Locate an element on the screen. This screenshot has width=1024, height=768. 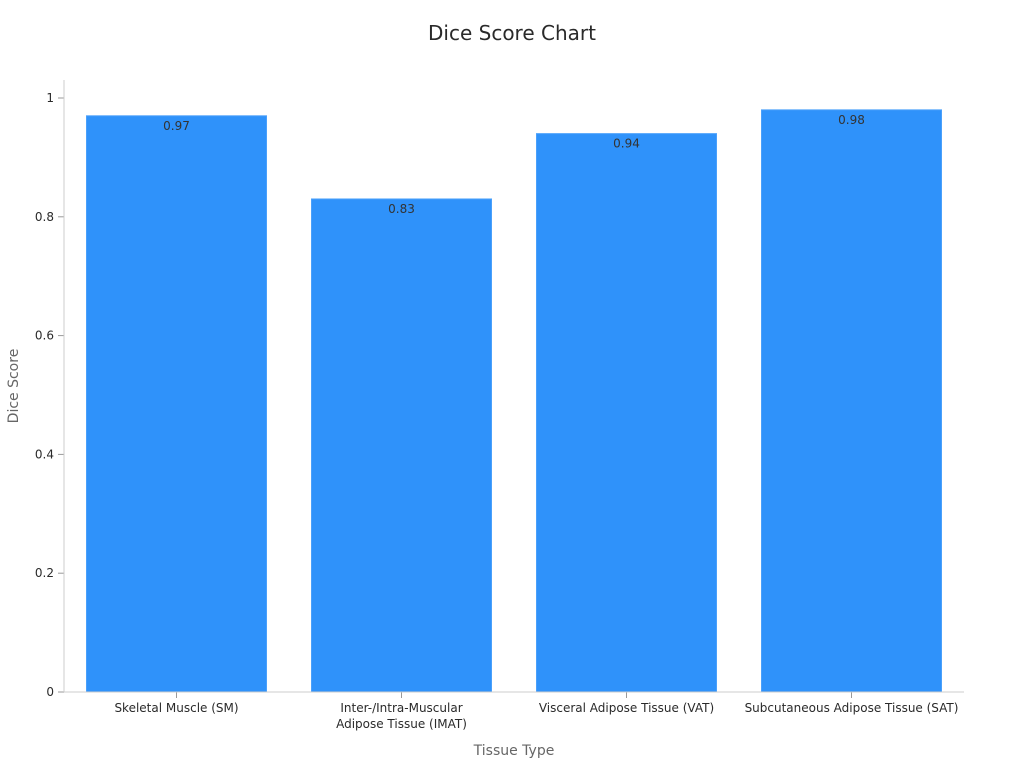
chart-title: Dice Score Chart is located at coordinates (512, 33).